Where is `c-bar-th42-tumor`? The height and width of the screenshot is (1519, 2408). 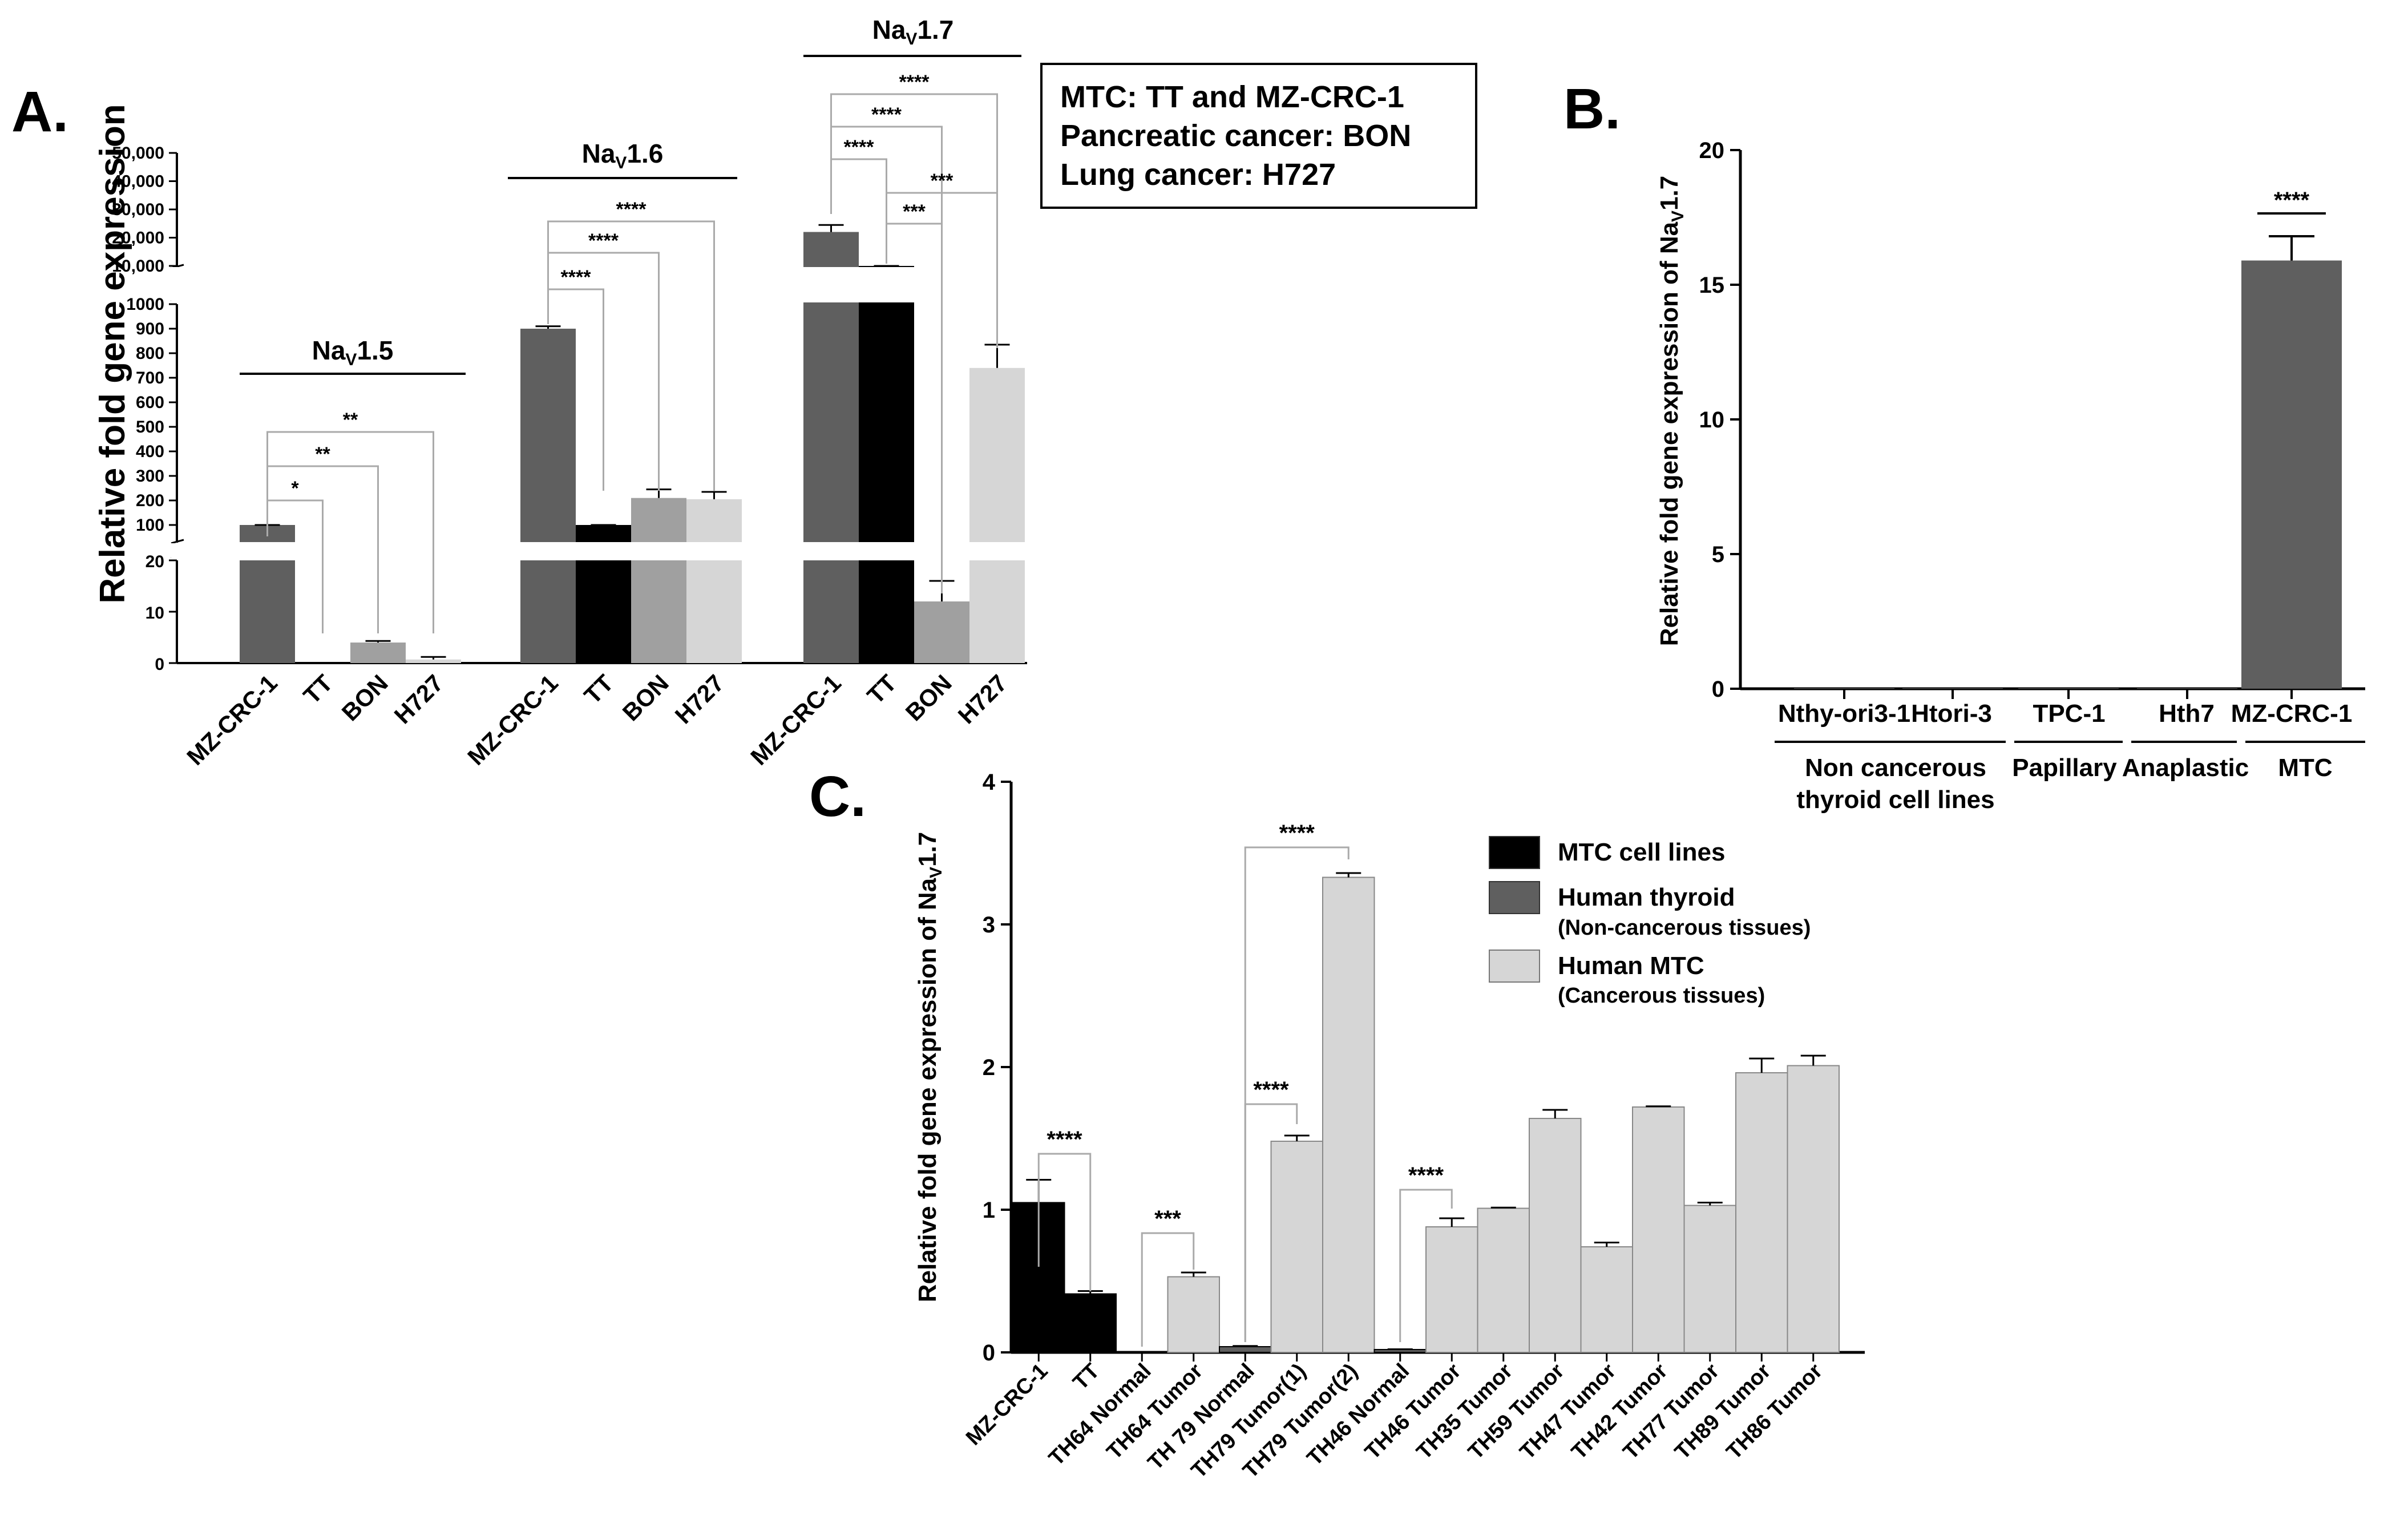 c-bar-th42-tumor is located at coordinates (1659, 1229).